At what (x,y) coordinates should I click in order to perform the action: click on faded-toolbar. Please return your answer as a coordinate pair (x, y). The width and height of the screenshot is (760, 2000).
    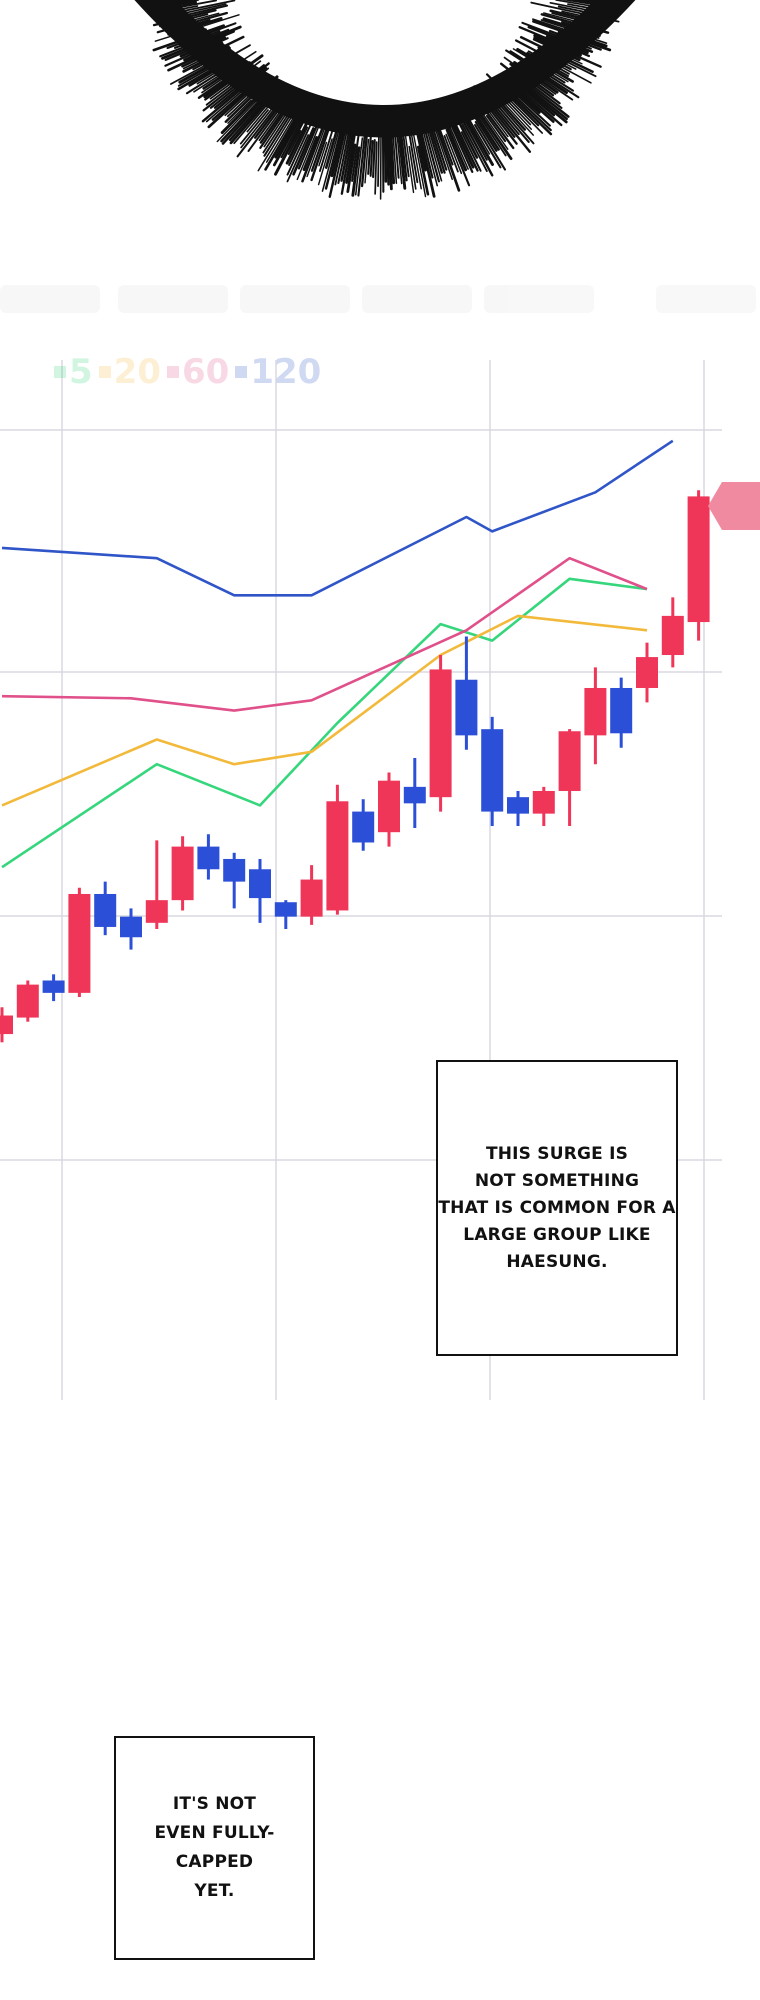
    Looking at the image, I should click on (378, 299).